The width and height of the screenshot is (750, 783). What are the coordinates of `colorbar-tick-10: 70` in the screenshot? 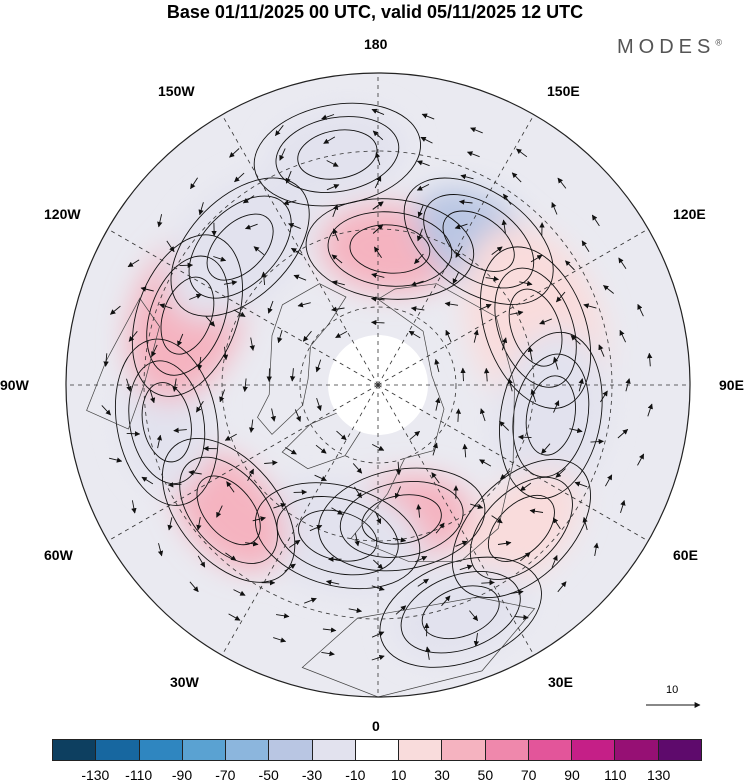 It's located at (528, 775).